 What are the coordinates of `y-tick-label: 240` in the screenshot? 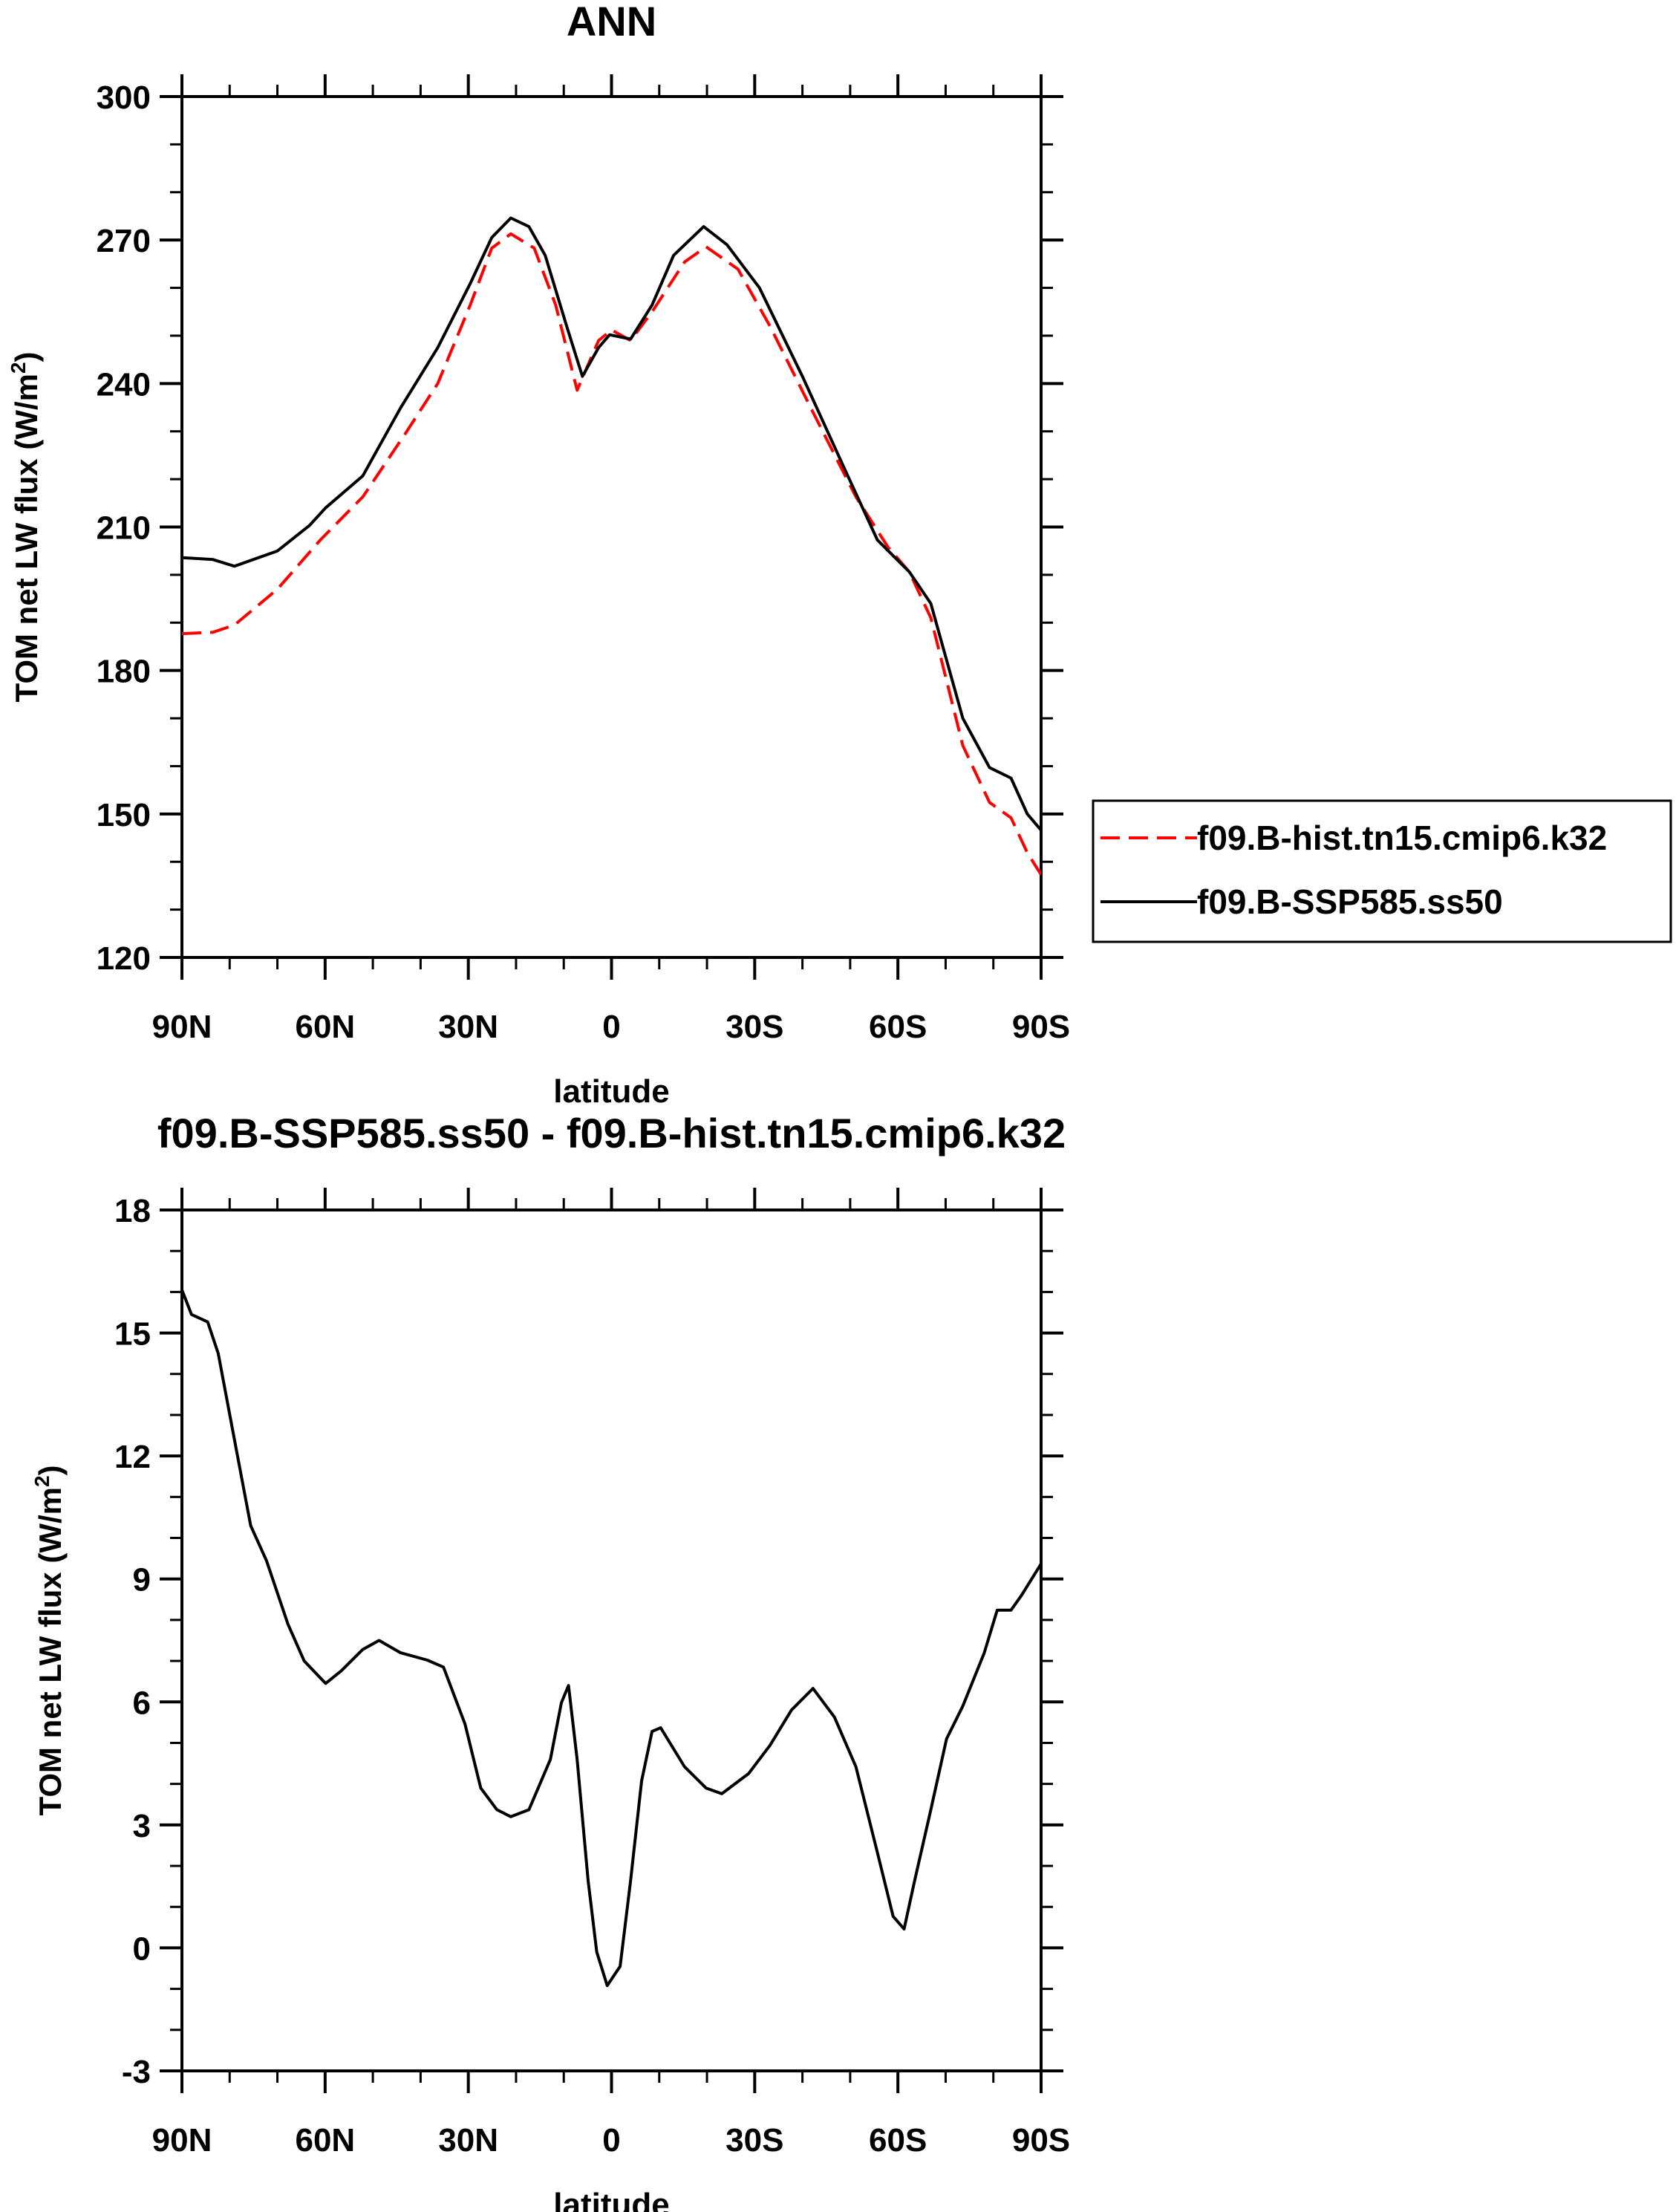 It's located at (124, 385).